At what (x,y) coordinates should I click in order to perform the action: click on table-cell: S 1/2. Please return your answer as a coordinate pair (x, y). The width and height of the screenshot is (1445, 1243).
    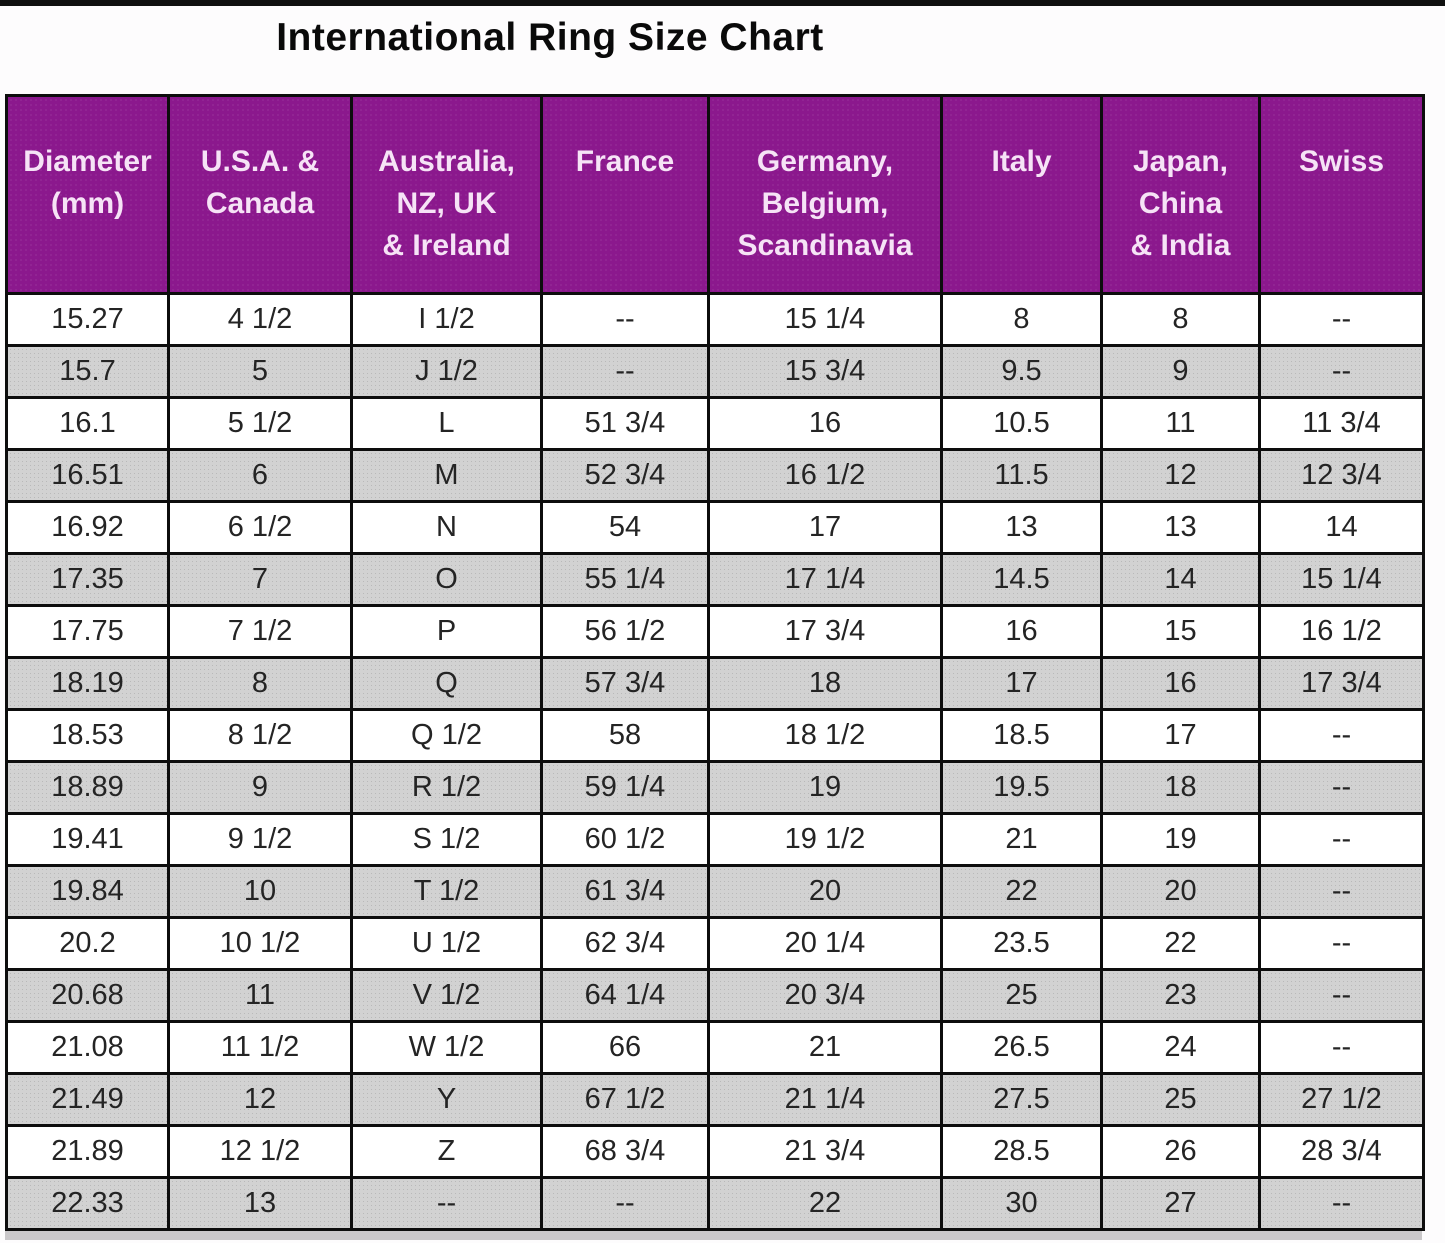
    Looking at the image, I should click on (446, 839).